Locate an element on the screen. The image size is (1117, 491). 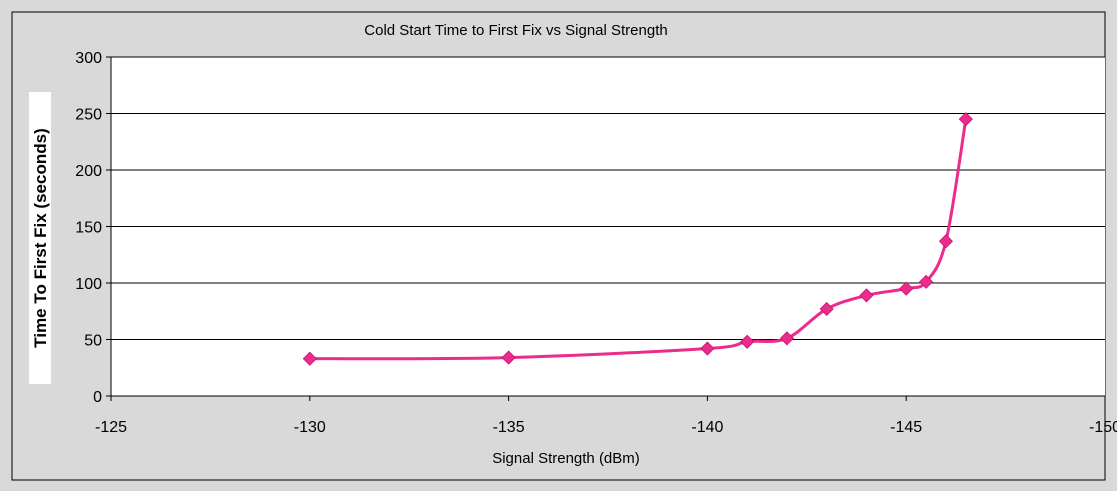
x-tick-label: -145 is located at coordinates (906, 427).